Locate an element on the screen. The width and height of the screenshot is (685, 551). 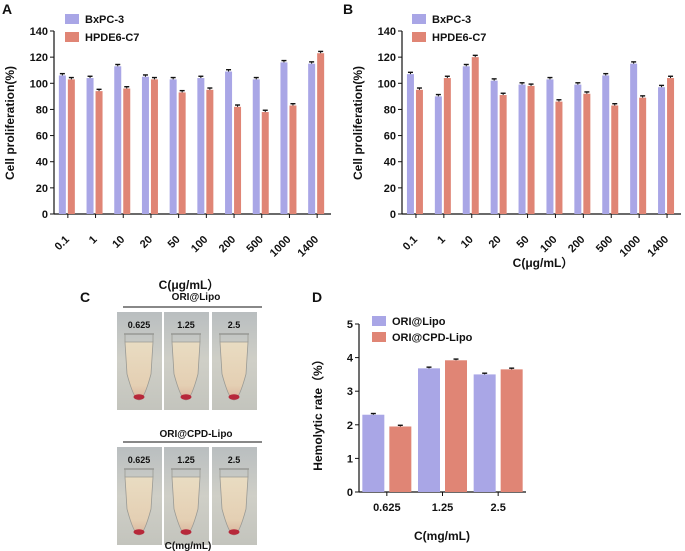
y-tick-label: 60 is located at coordinates (390, 137).